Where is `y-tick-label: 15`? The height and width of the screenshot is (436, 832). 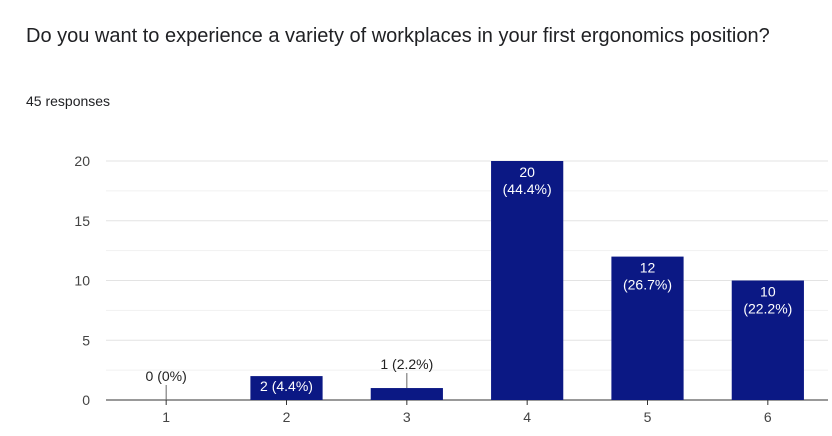
y-tick-label: 15 is located at coordinates (82, 221).